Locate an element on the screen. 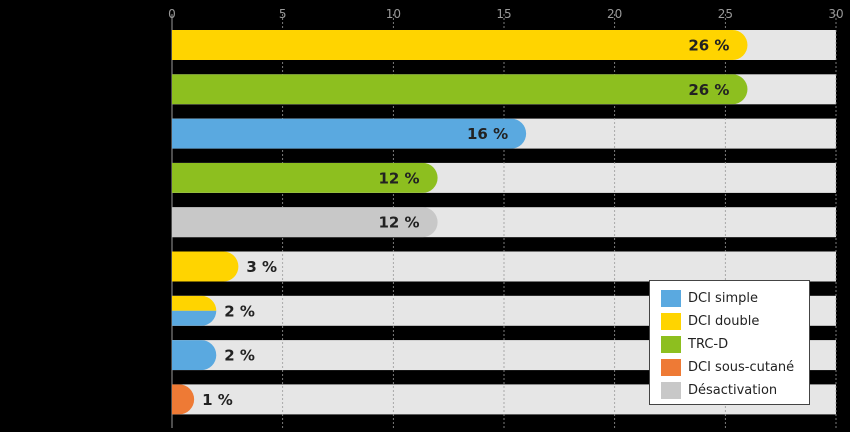  legend-label: TRC-D is located at coordinates (708, 344).